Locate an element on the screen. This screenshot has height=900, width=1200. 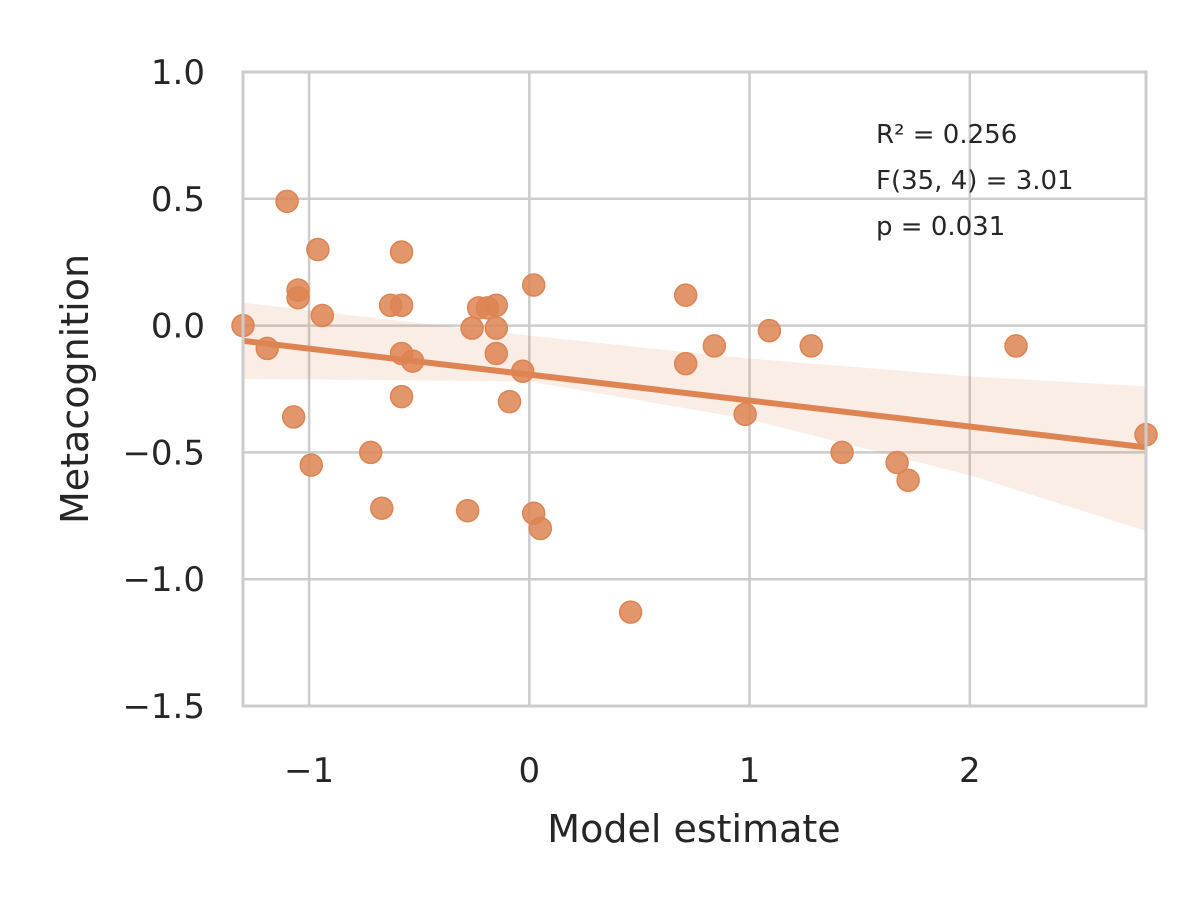
y-tick-label-1: −1.0 is located at coordinates (163, 580).